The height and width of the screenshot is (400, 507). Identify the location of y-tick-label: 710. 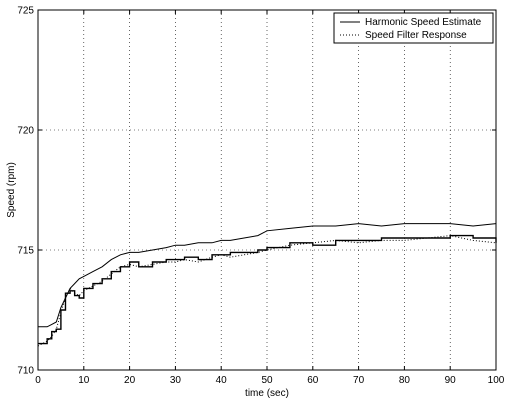
(25, 371).